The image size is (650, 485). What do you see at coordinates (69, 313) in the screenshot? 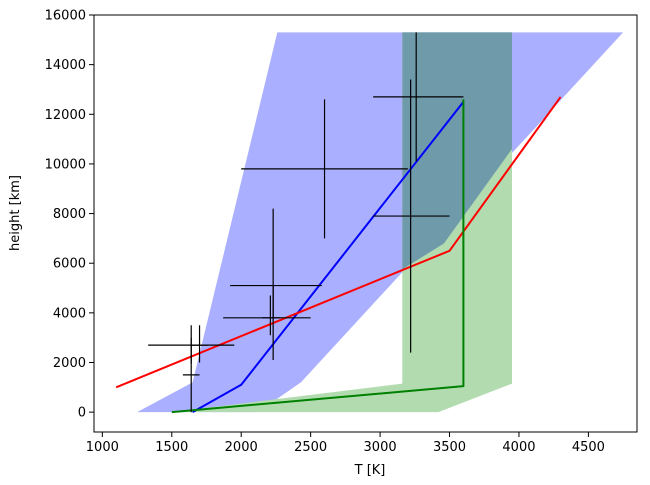
I see `y-tick-label-4000: 4000` at bounding box center [69, 313].